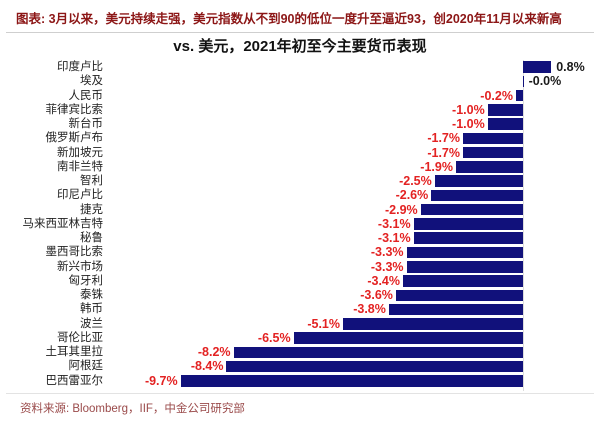  I want to click on category-label: 南非兰特, so click(80, 166).